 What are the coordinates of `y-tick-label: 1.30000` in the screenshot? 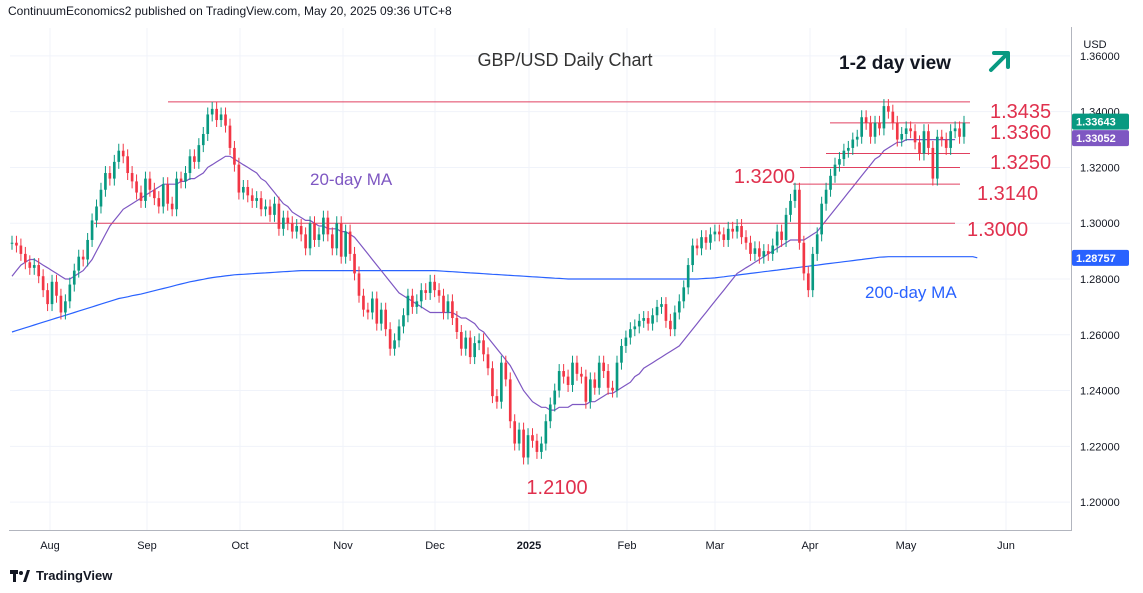 It's located at (1100, 224).